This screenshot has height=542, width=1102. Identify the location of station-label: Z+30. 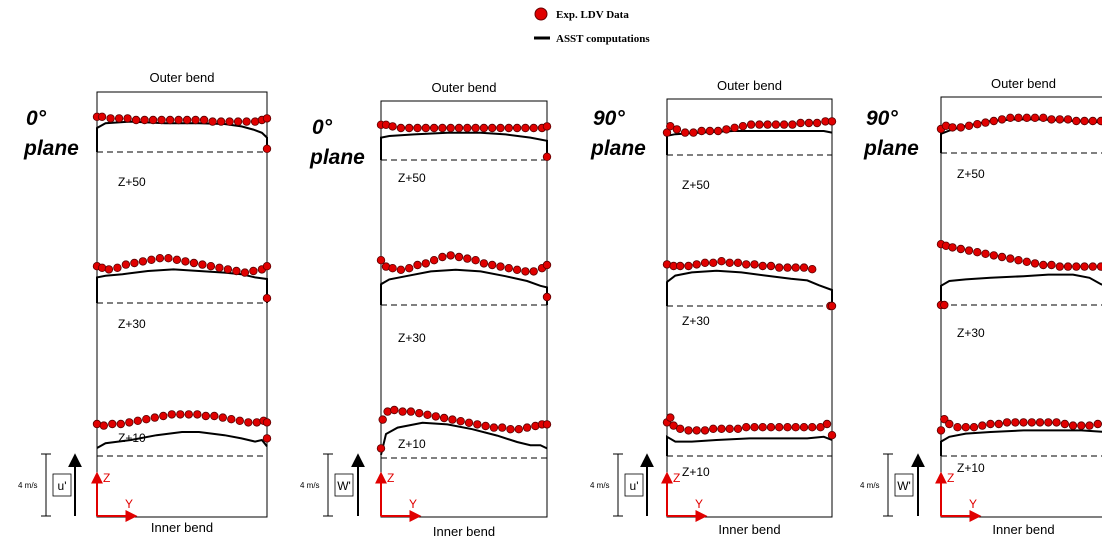
(696, 321).